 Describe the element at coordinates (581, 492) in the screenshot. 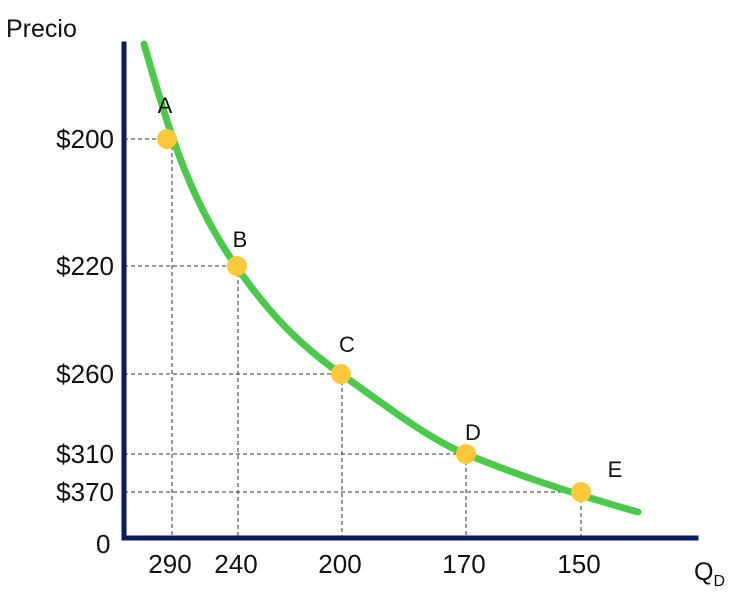

I see `point-e` at that location.